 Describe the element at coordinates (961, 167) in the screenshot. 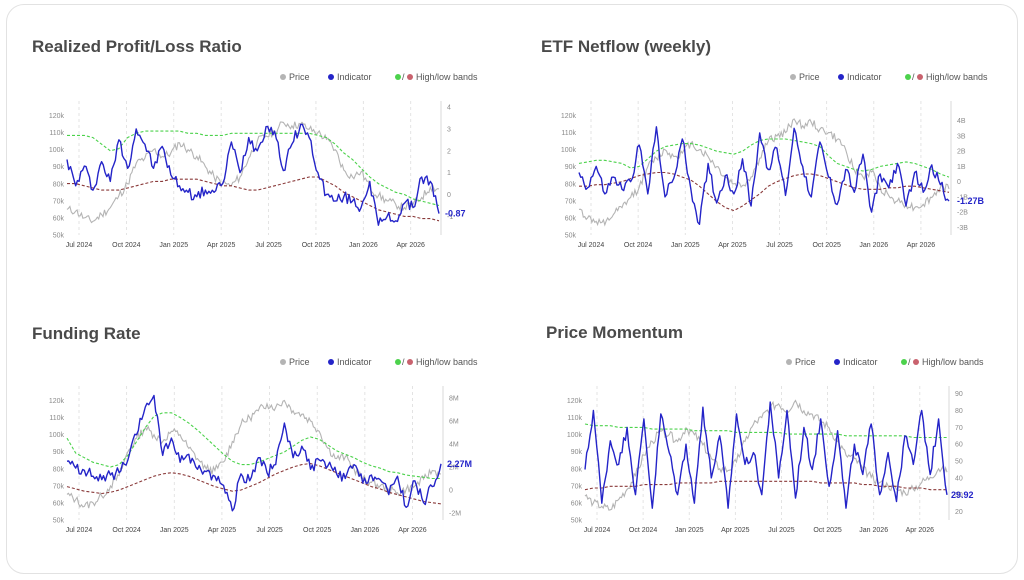

I see `y-right-tick-label: 1B` at that location.